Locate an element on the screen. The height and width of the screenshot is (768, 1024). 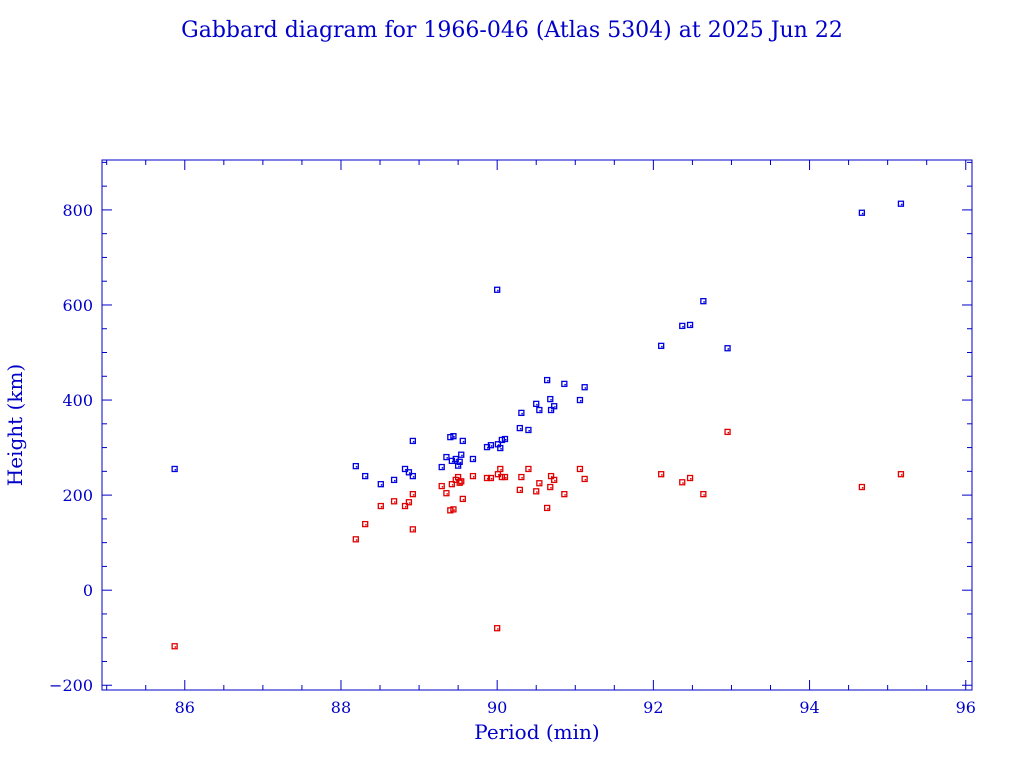
x-tick-label: 90 is located at coordinates (497, 707).